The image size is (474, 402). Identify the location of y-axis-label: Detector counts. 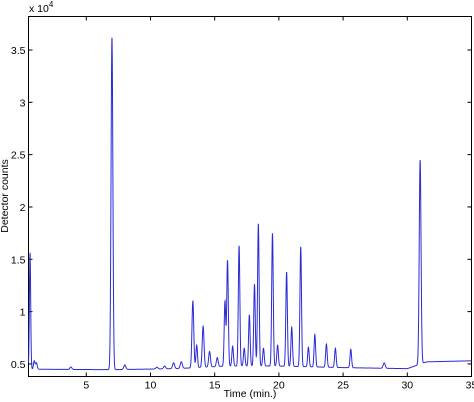
(5, 196).